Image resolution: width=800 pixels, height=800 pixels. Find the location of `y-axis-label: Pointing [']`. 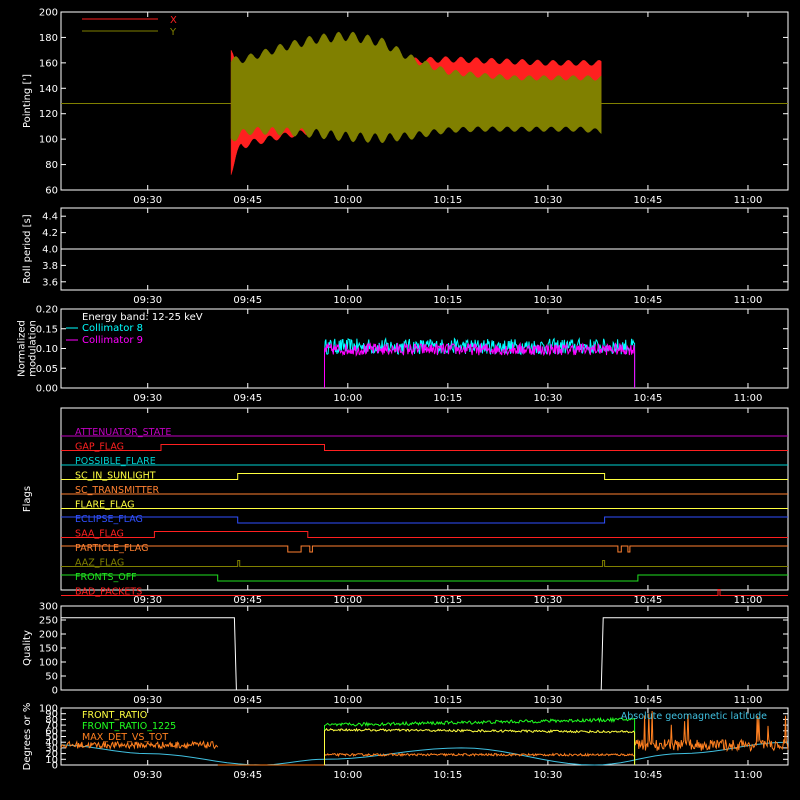

y-axis-label: Pointing ['] is located at coordinates (27, 101).